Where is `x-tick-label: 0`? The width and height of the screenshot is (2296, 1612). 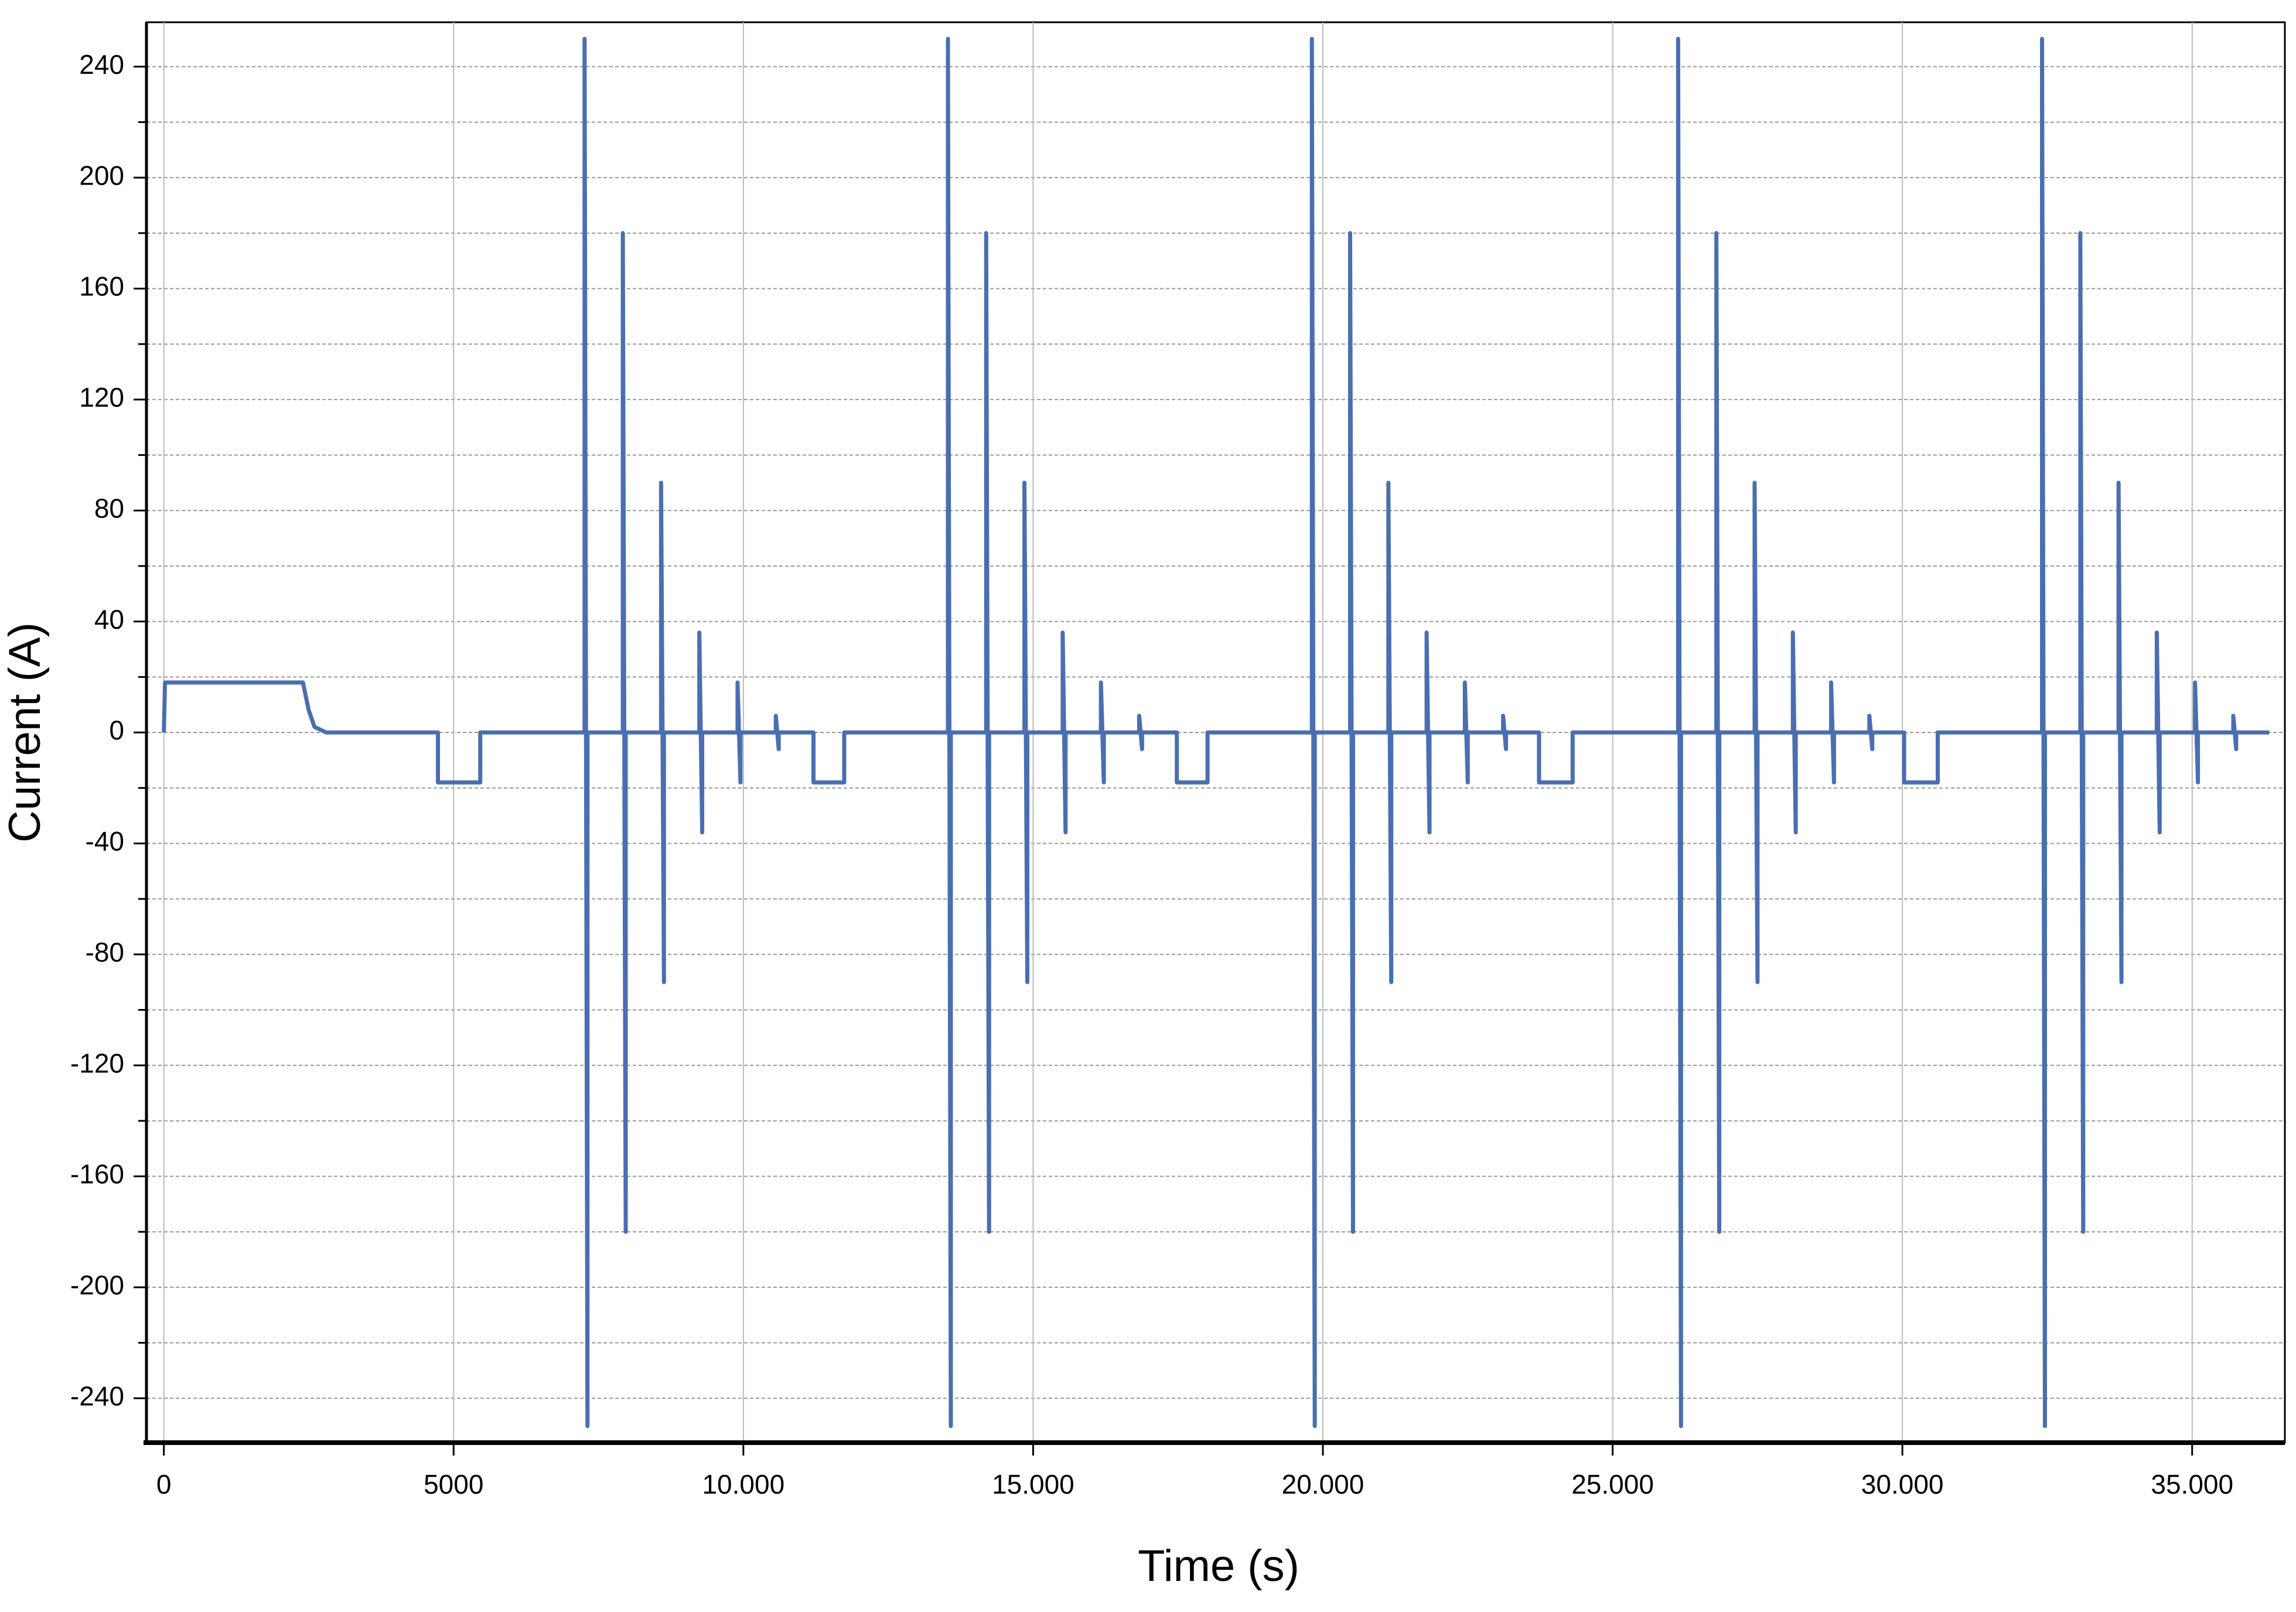 x-tick-label: 0 is located at coordinates (164, 1484).